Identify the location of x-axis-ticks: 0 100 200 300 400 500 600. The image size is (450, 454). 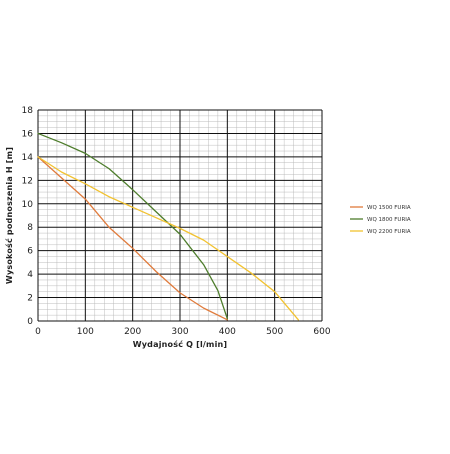
(183, 332).